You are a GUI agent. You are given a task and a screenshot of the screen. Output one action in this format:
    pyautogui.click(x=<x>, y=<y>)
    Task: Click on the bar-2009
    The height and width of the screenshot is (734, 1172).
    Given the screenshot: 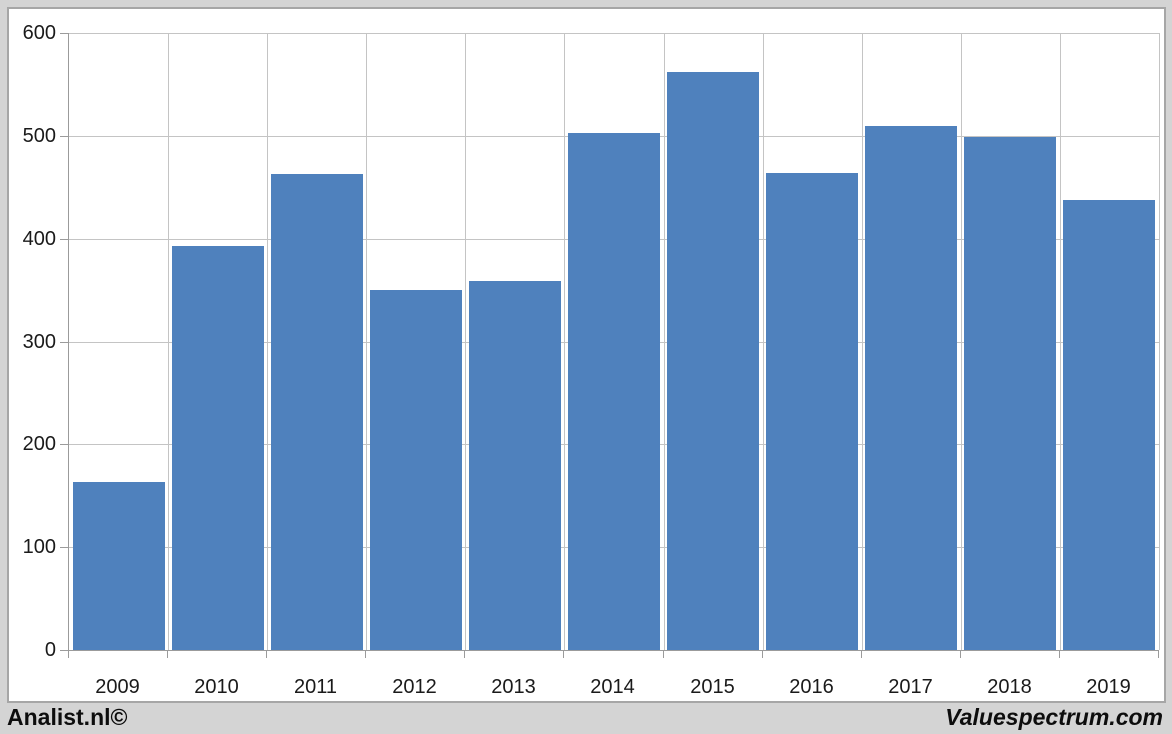 What is the action you would take?
    pyautogui.click(x=119, y=566)
    